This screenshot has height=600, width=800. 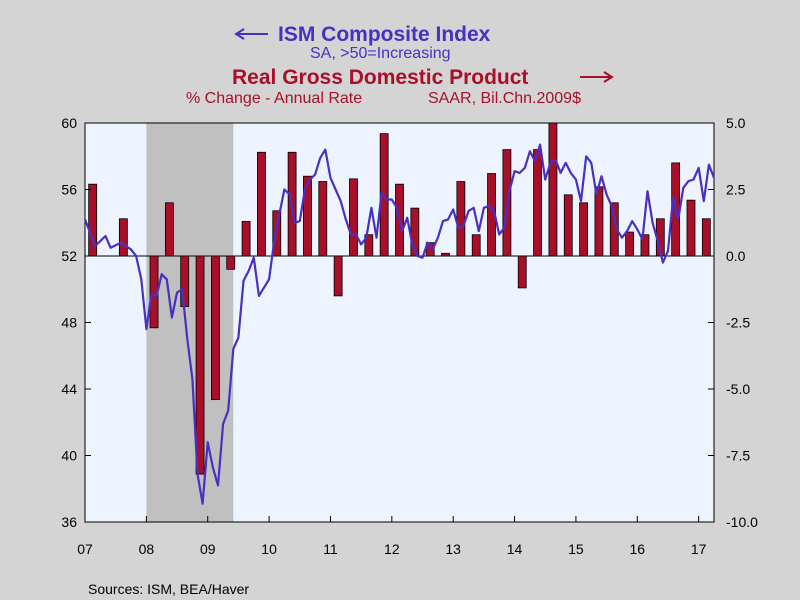 What do you see at coordinates (515, 549) in the screenshot?
I see `x-tick-label: 14` at bounding box center [515, 549].